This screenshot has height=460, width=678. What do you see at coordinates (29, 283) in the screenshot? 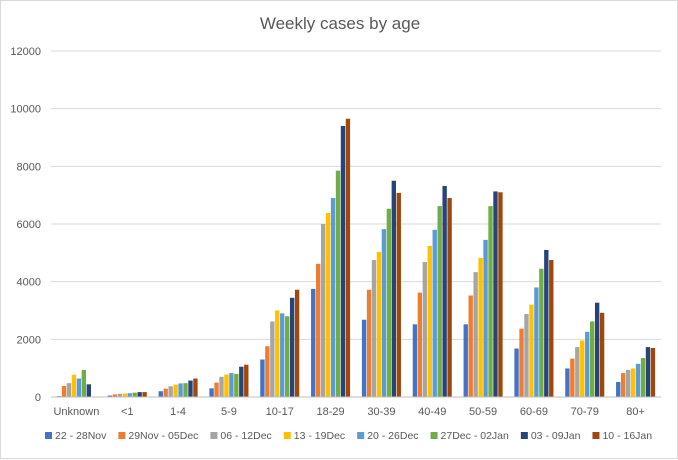
I see `y-tick-label: 4000` at bounding box center [29, 283].